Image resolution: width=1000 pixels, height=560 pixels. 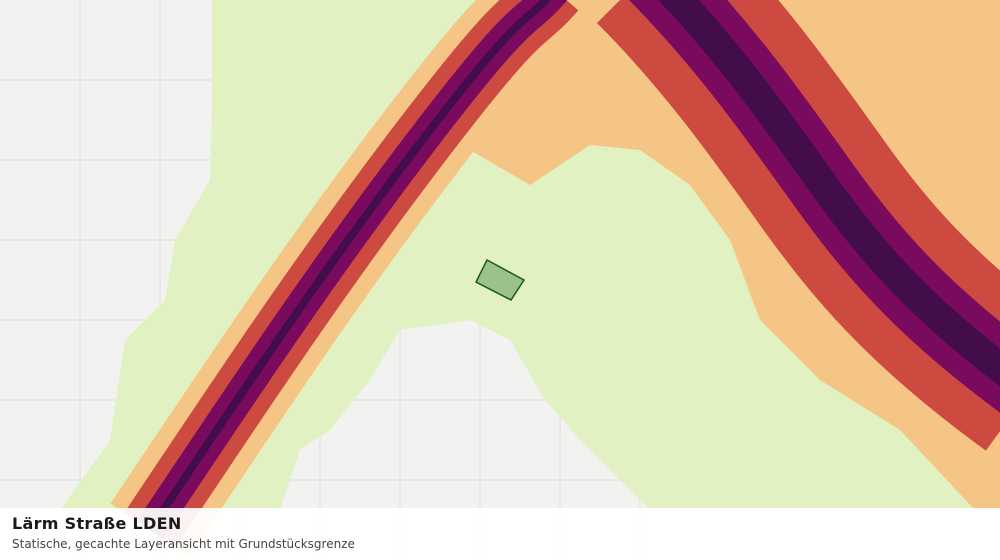 What do you see at coordinates (97, 523) in the screenshot?
I see `layer-title: Lärm Straße LDEN` at bounding box center [97, 523].